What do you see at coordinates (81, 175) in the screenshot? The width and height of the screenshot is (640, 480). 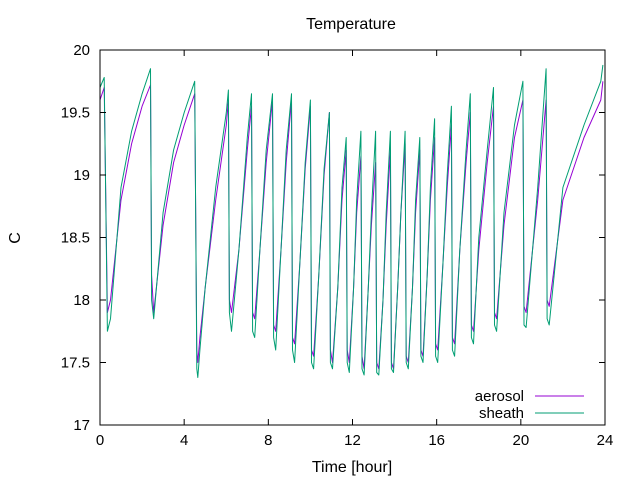 I see `y-tick-label: 19` at bounding box center [81, 175].